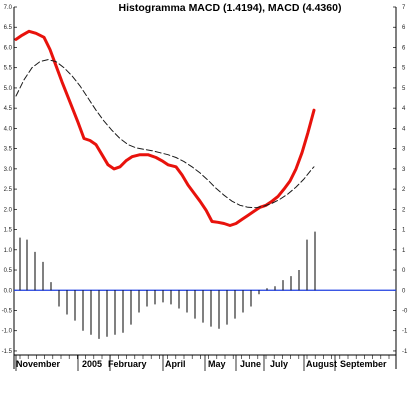 This screenshot has width=420, height=400. Describe the element at coordinates (321, 364) in the screenshot. I see `x-tick-label: August` at that location.